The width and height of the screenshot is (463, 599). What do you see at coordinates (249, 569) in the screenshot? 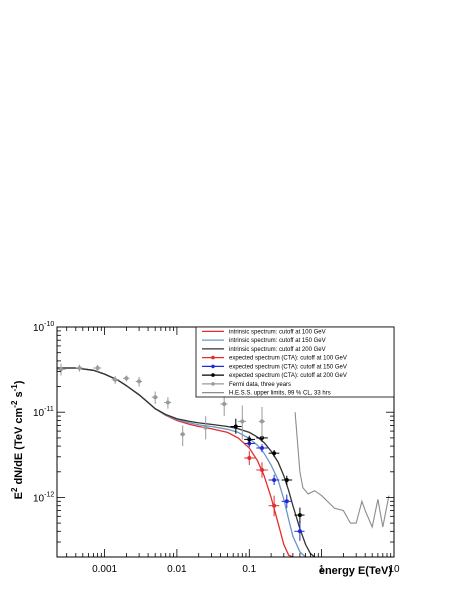
I see `x-tick-label: 0.1` at bounding box center [249, 569].